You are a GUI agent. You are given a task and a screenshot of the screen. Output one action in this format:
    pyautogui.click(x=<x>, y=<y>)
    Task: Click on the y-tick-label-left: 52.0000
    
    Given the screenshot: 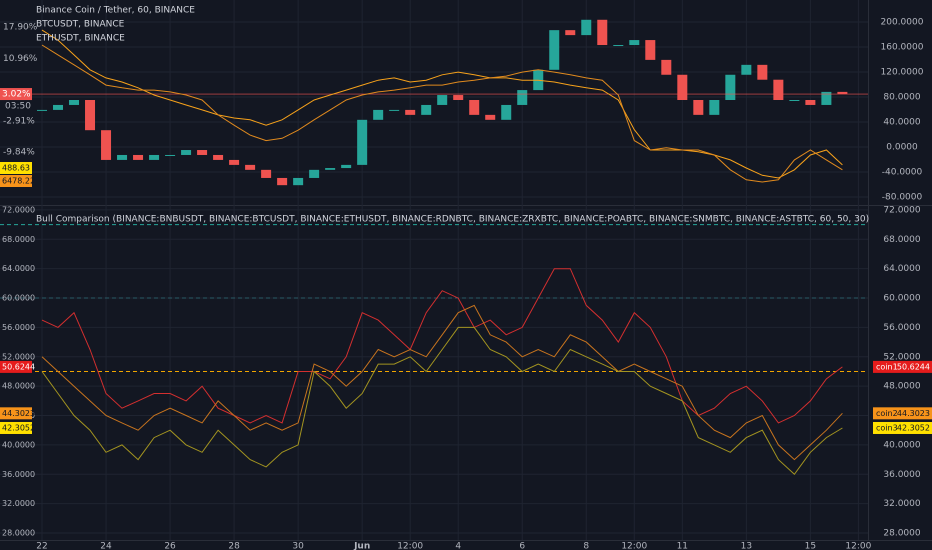 What is the action you would take?
    pyautogui.click(x=18, y=356)
    